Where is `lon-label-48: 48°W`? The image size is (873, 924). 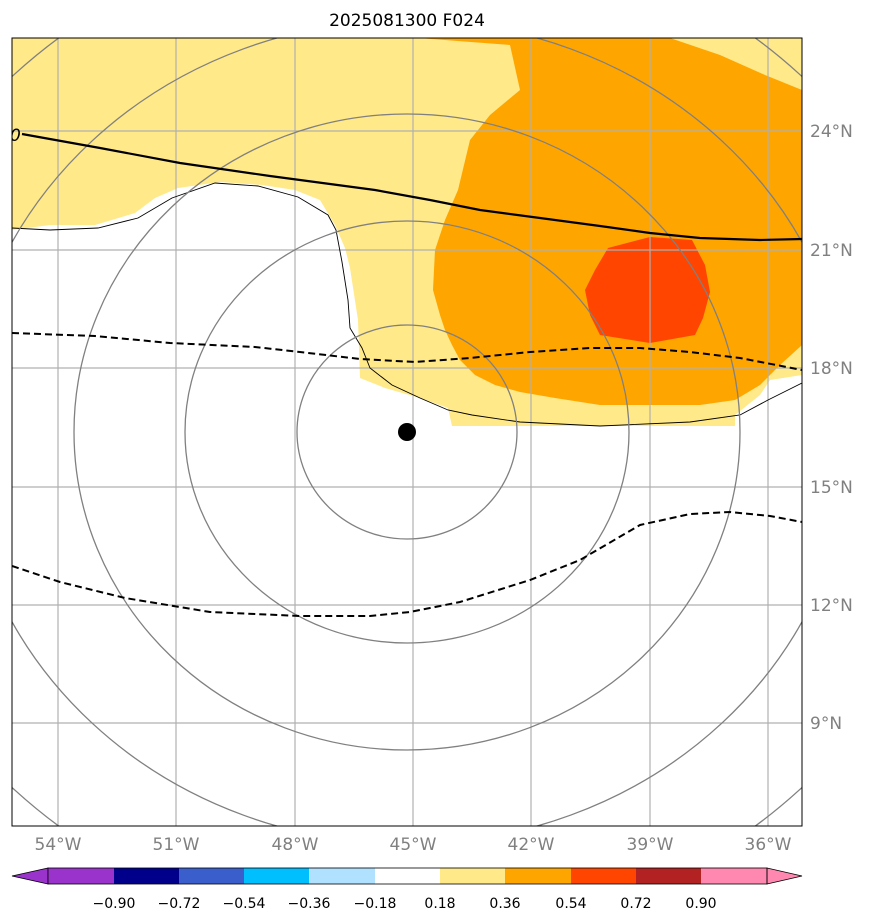
lon-label-48: 48°W is located at coordinates (295, 845).